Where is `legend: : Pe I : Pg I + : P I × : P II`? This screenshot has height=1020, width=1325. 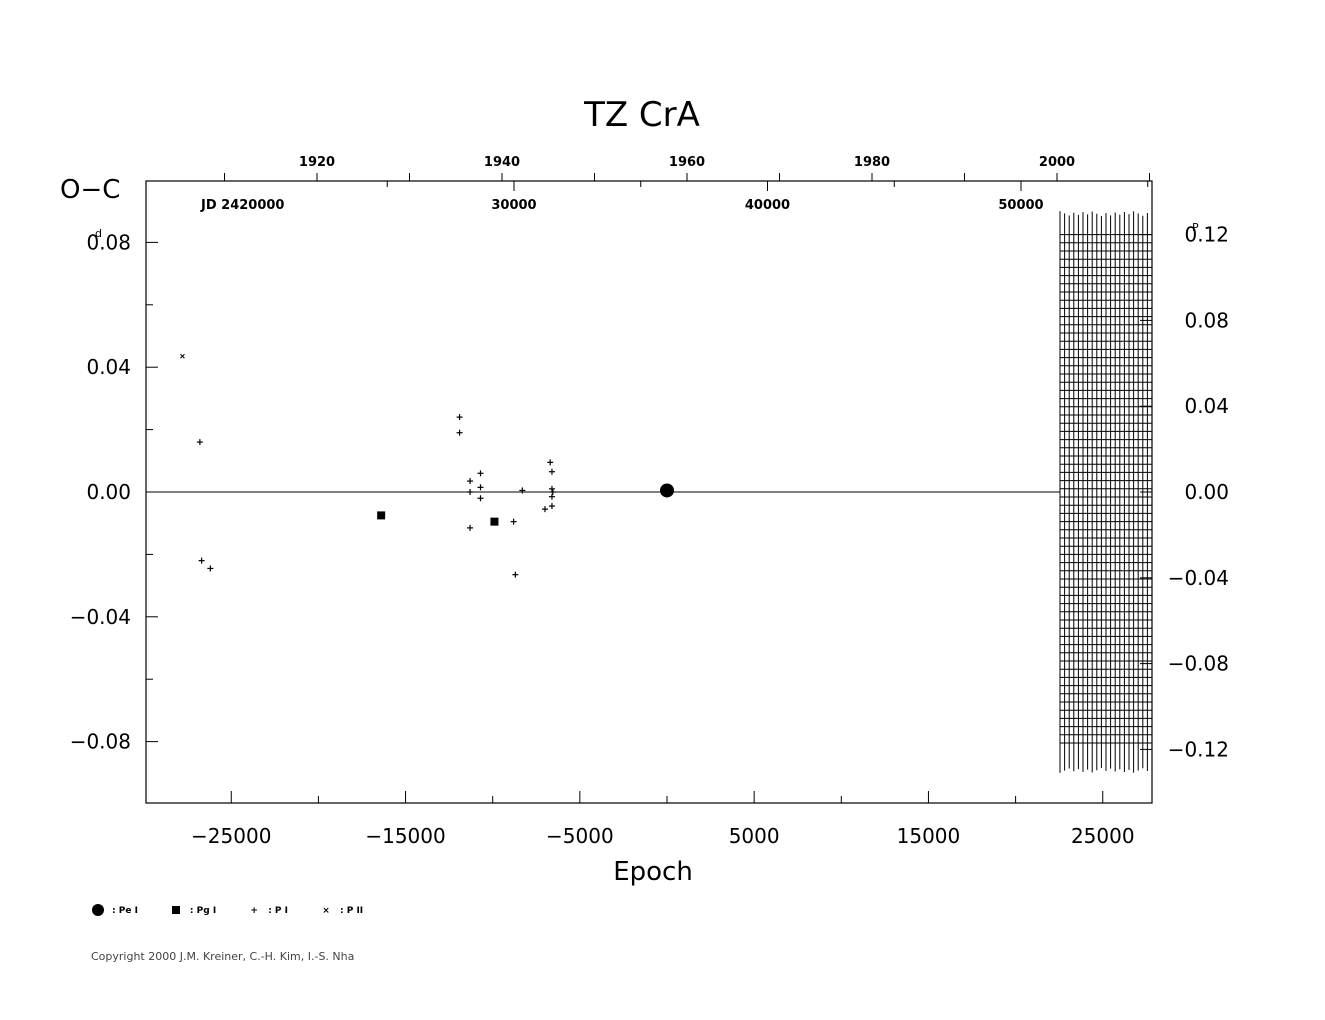 legend: : Pe I : Pg I + : P I × : P II is located at coordinates (241, 911).